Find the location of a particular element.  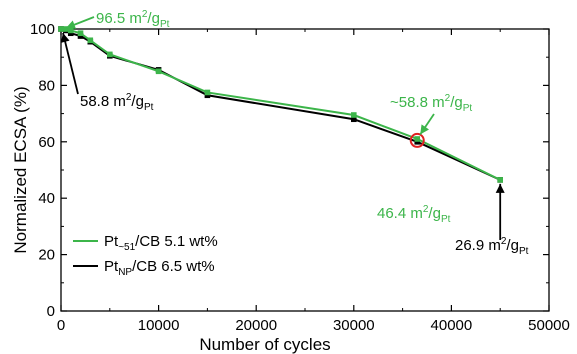

legend-label-1: PtNP/CB 6.5 wt% is located at coordinates (159, 268).